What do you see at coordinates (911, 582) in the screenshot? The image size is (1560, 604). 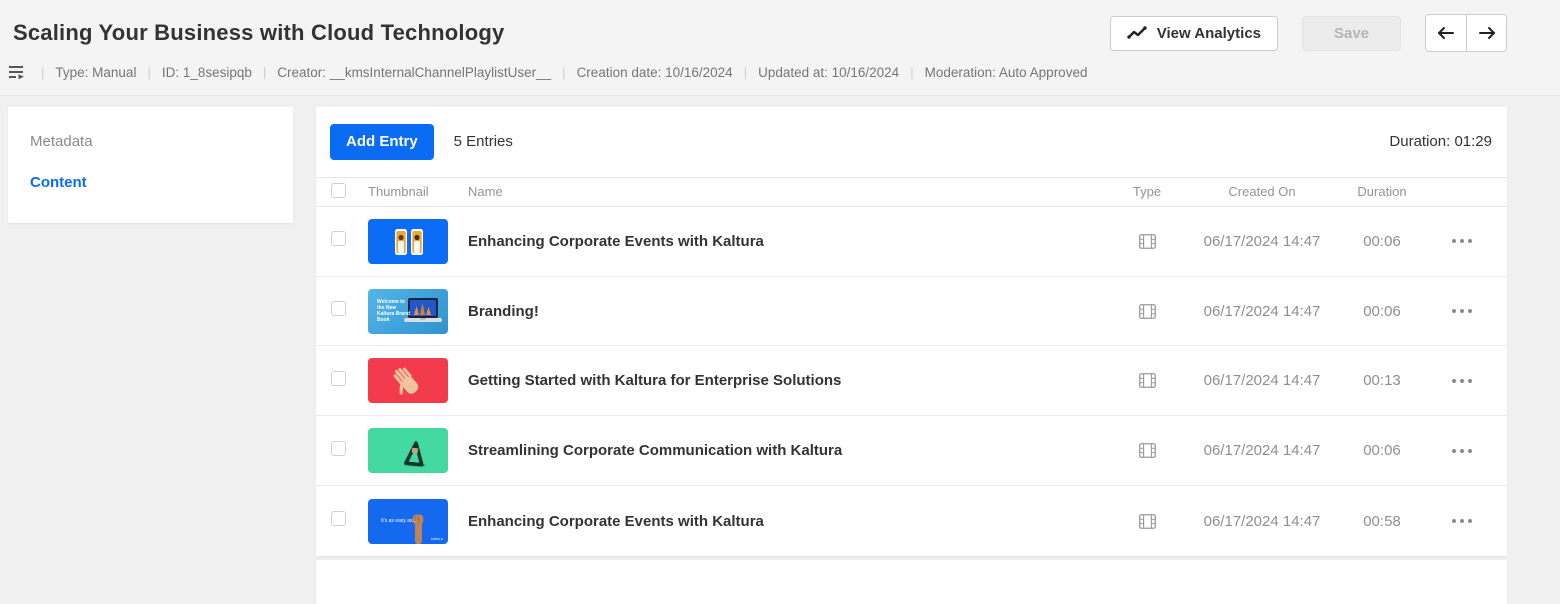 I see `lower-panel` at bounding box center [911, 582].